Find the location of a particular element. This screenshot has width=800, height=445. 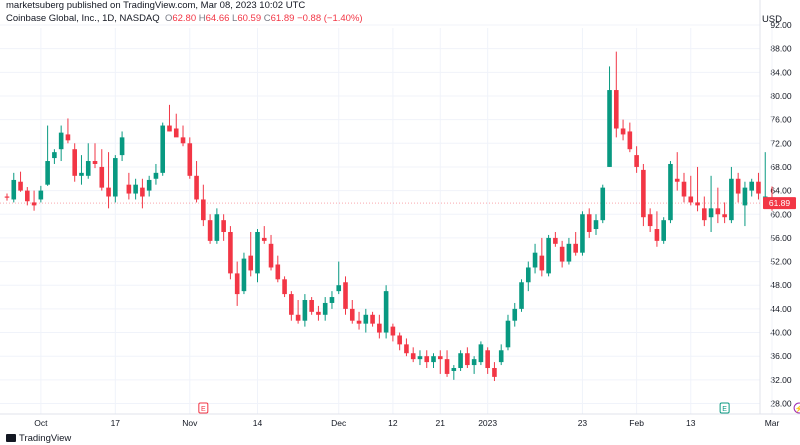

dividend-marker is located at coordinates (796, 408).